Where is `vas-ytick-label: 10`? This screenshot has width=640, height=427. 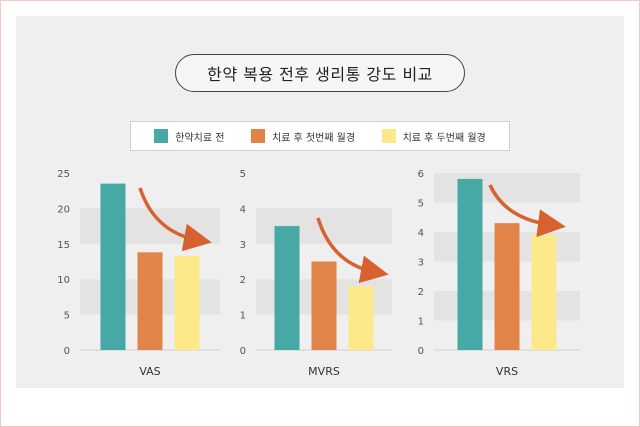
vas-ytick-label: 10 is located at coordinates (63, 280).